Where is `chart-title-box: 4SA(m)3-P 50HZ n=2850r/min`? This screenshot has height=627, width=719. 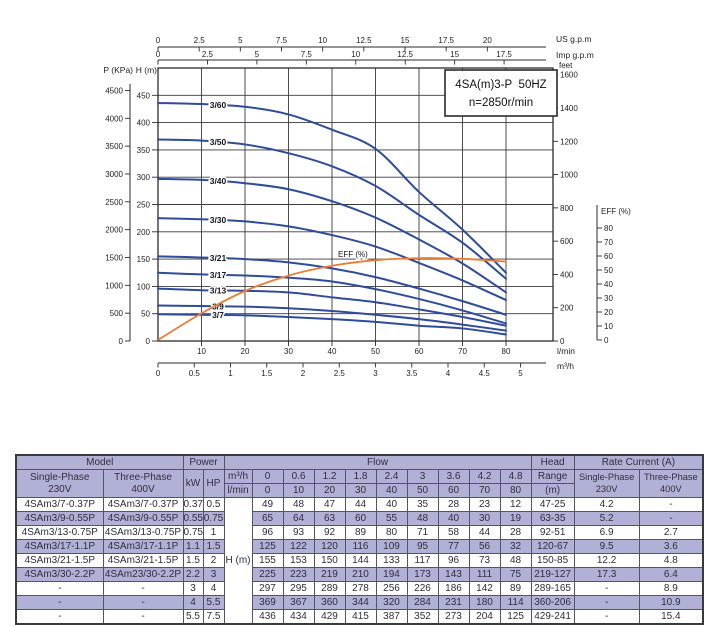 chart-title-box: 4SA(m)3-P 50HZ n=2850r/min is located at coordinates (501, 93).